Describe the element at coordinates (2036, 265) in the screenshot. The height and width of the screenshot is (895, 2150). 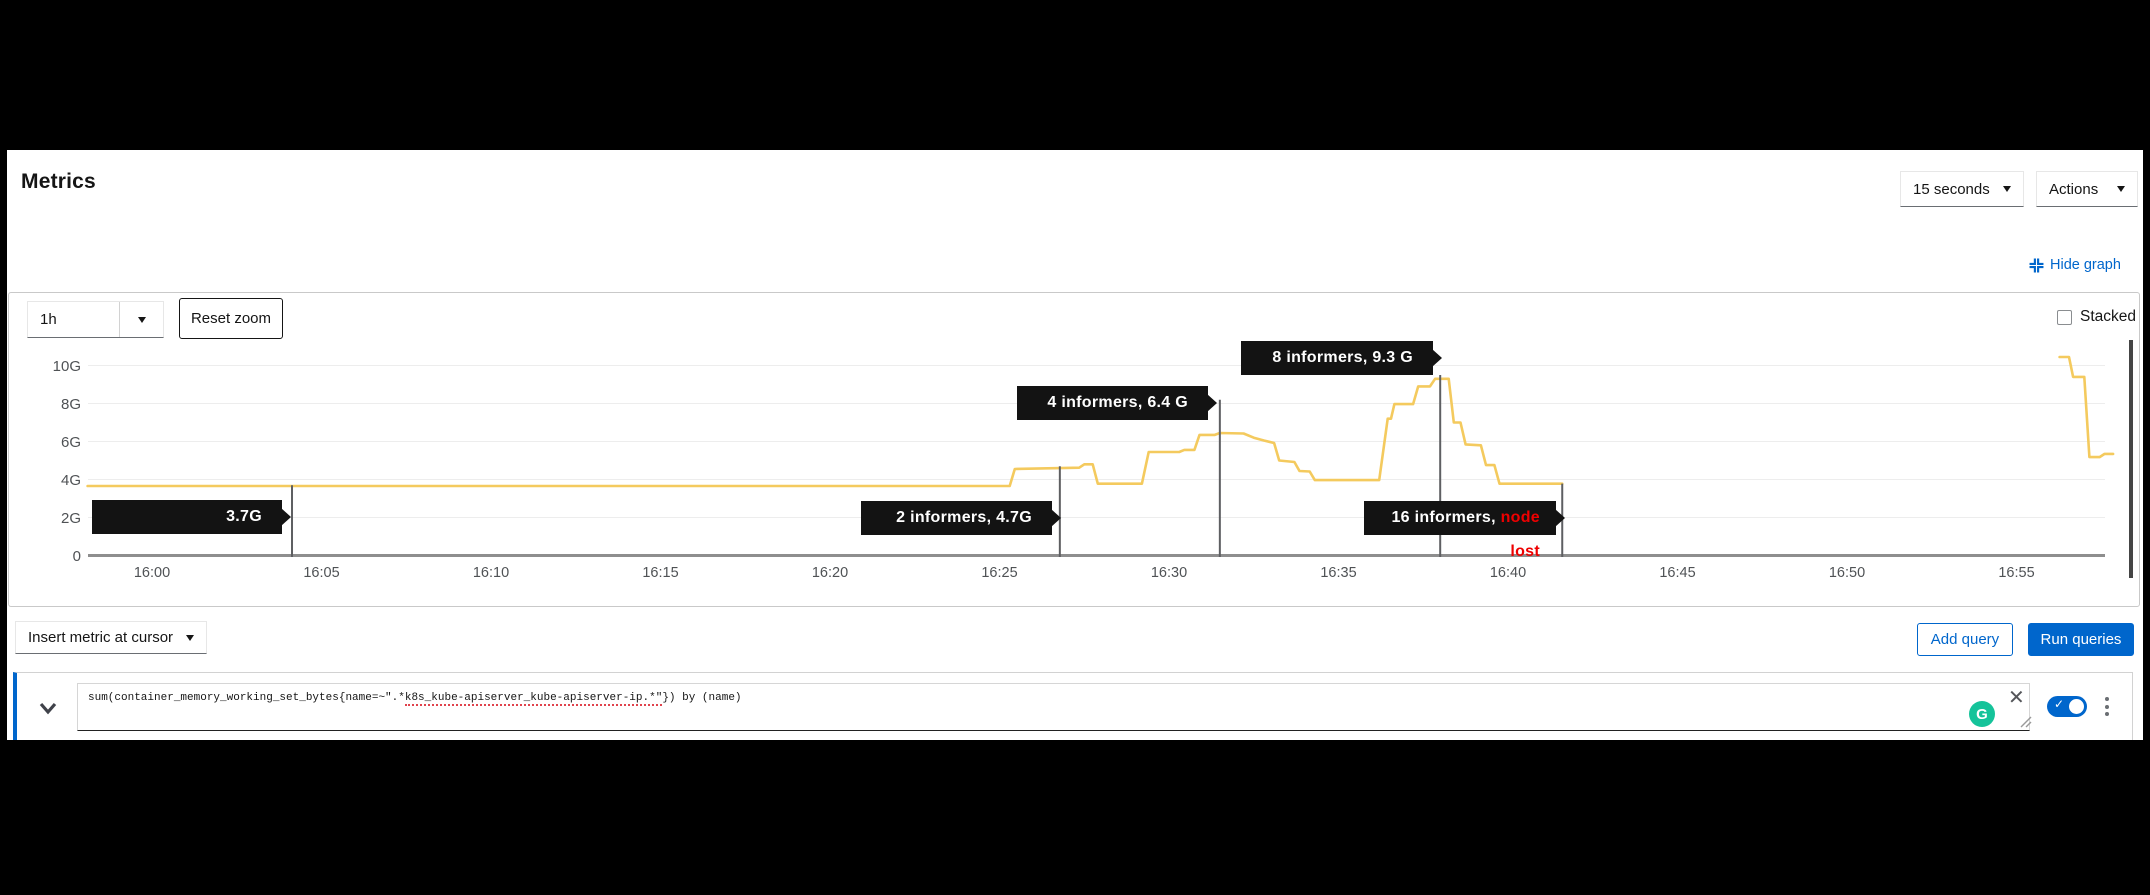
I see `compress-icon` at that location.